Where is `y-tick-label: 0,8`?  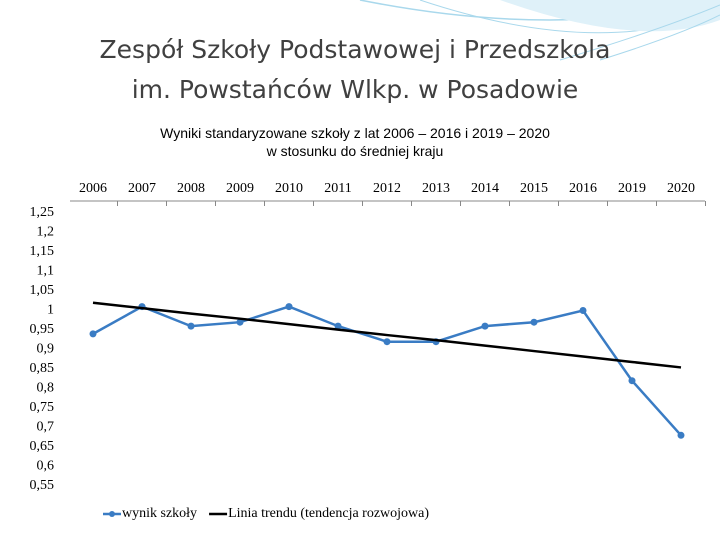
y-tick-label: 0,8 is located at coordinates (46, 388).